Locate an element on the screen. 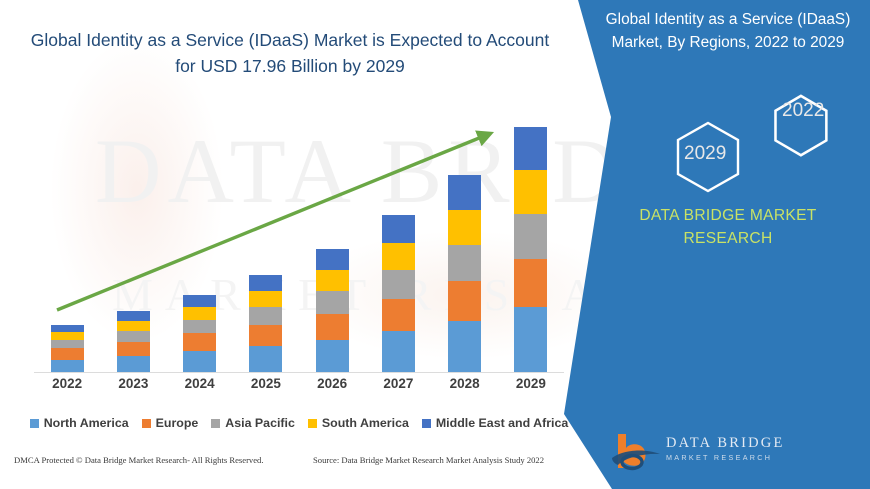  x-axis-line is located at coordinates (299, 372).